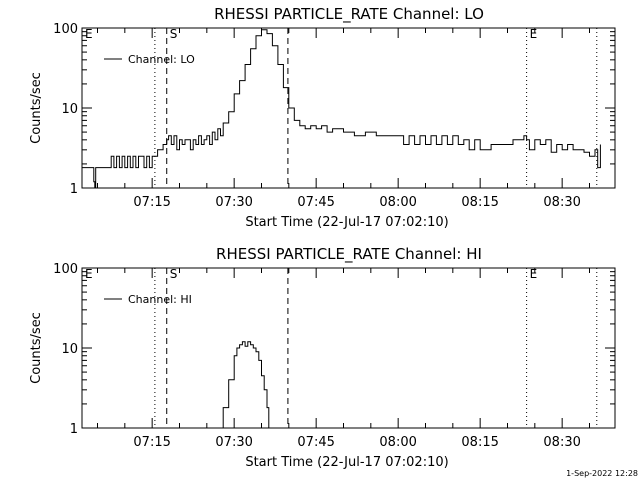 The image size is (640, 480). Describe the element at coordinates (349, 14) in the screenshot. I see `chart-title: RHESSI PARTICLE_RATE Channel: LO` at that location.